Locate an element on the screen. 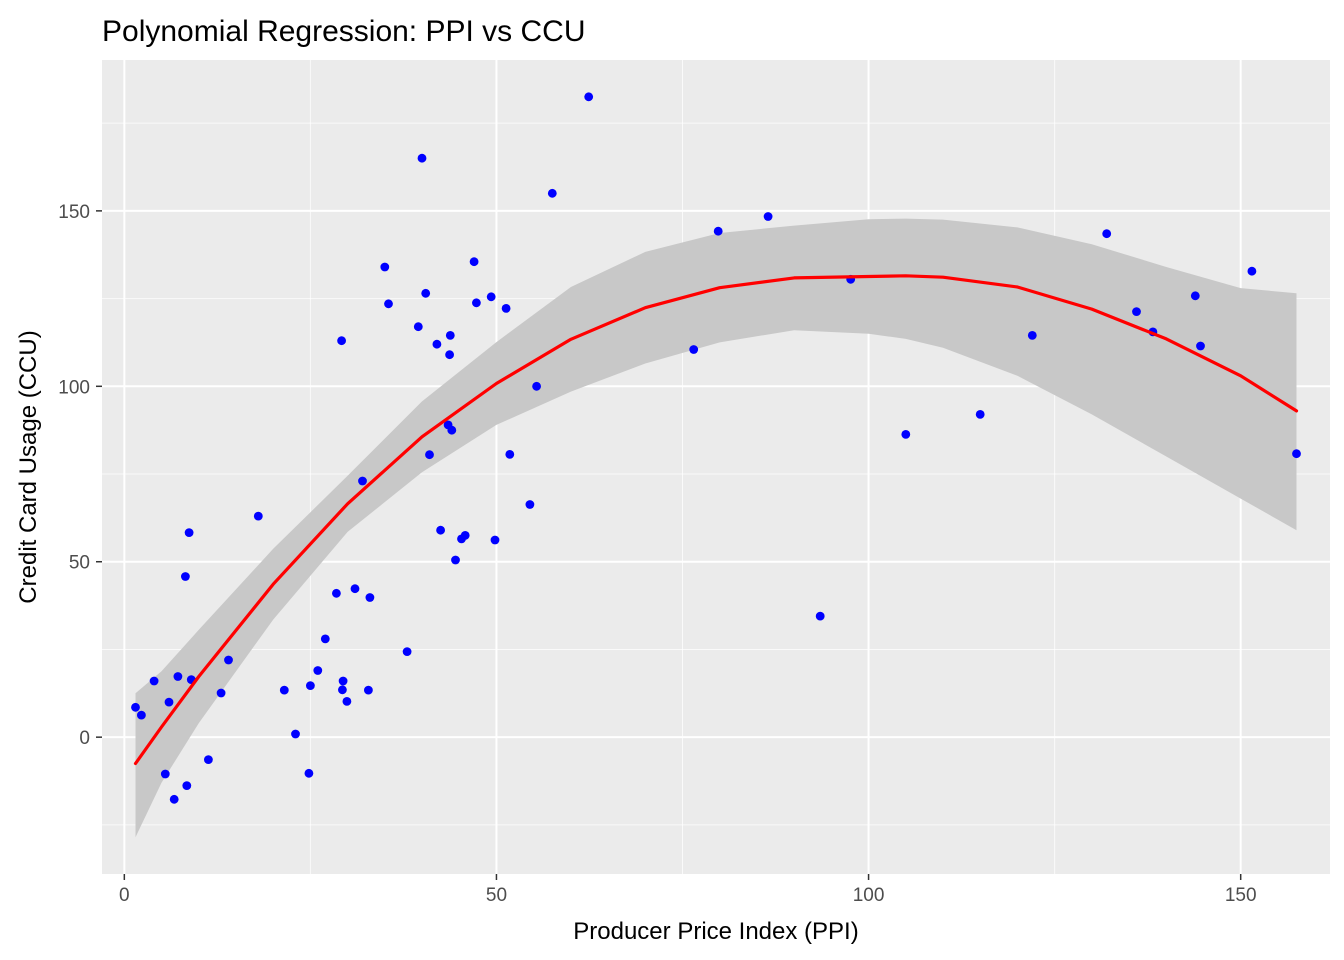 The height and width of the screenshot is (960, 1344). y-axis-title: Credit Card Usage (CCU) is located at coordinates (28, 466).